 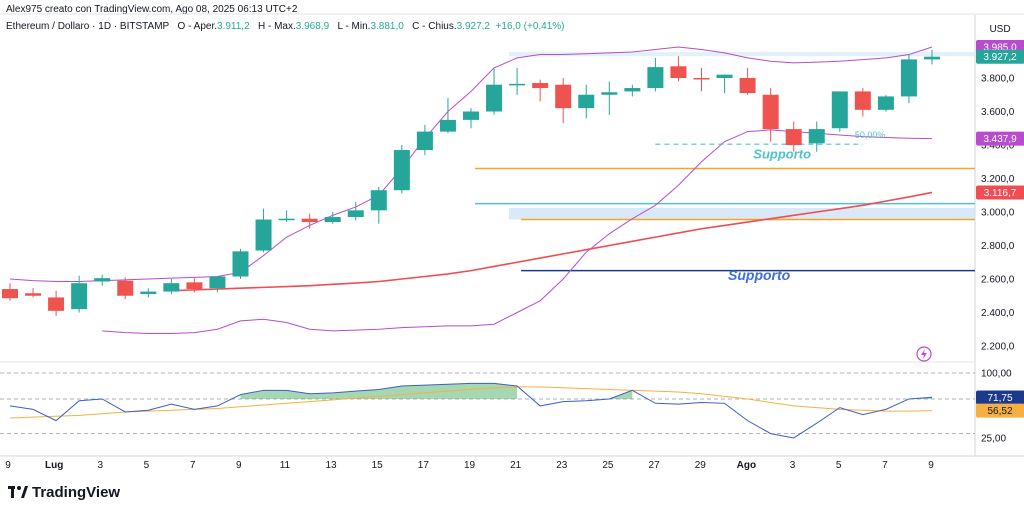 I want to click on time-tick-label: 19, so click(x=470, y=465).